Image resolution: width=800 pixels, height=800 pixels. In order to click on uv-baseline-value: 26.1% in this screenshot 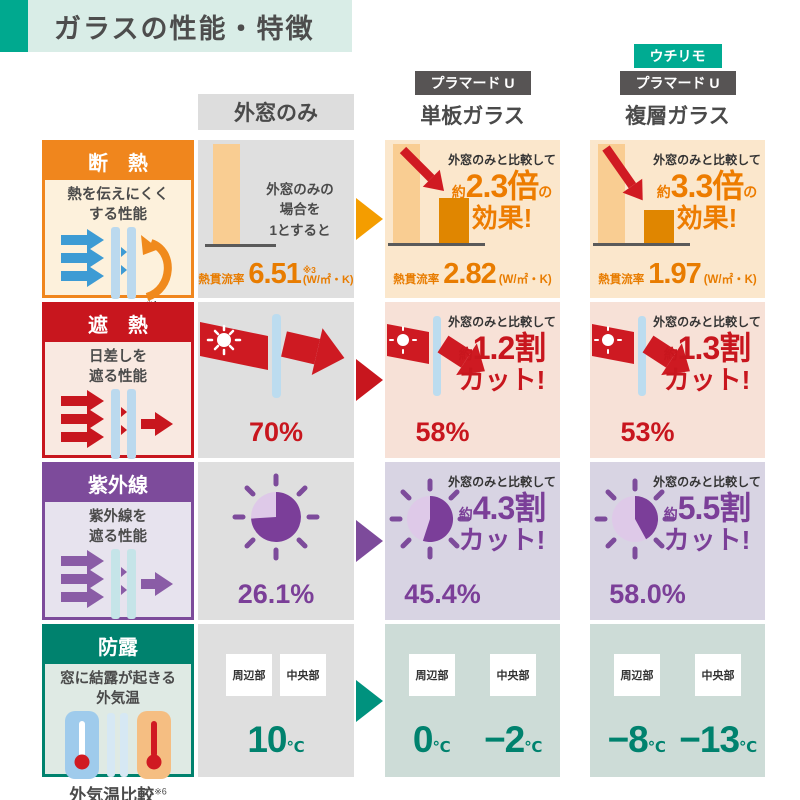, I will do `click(276, 594)`.